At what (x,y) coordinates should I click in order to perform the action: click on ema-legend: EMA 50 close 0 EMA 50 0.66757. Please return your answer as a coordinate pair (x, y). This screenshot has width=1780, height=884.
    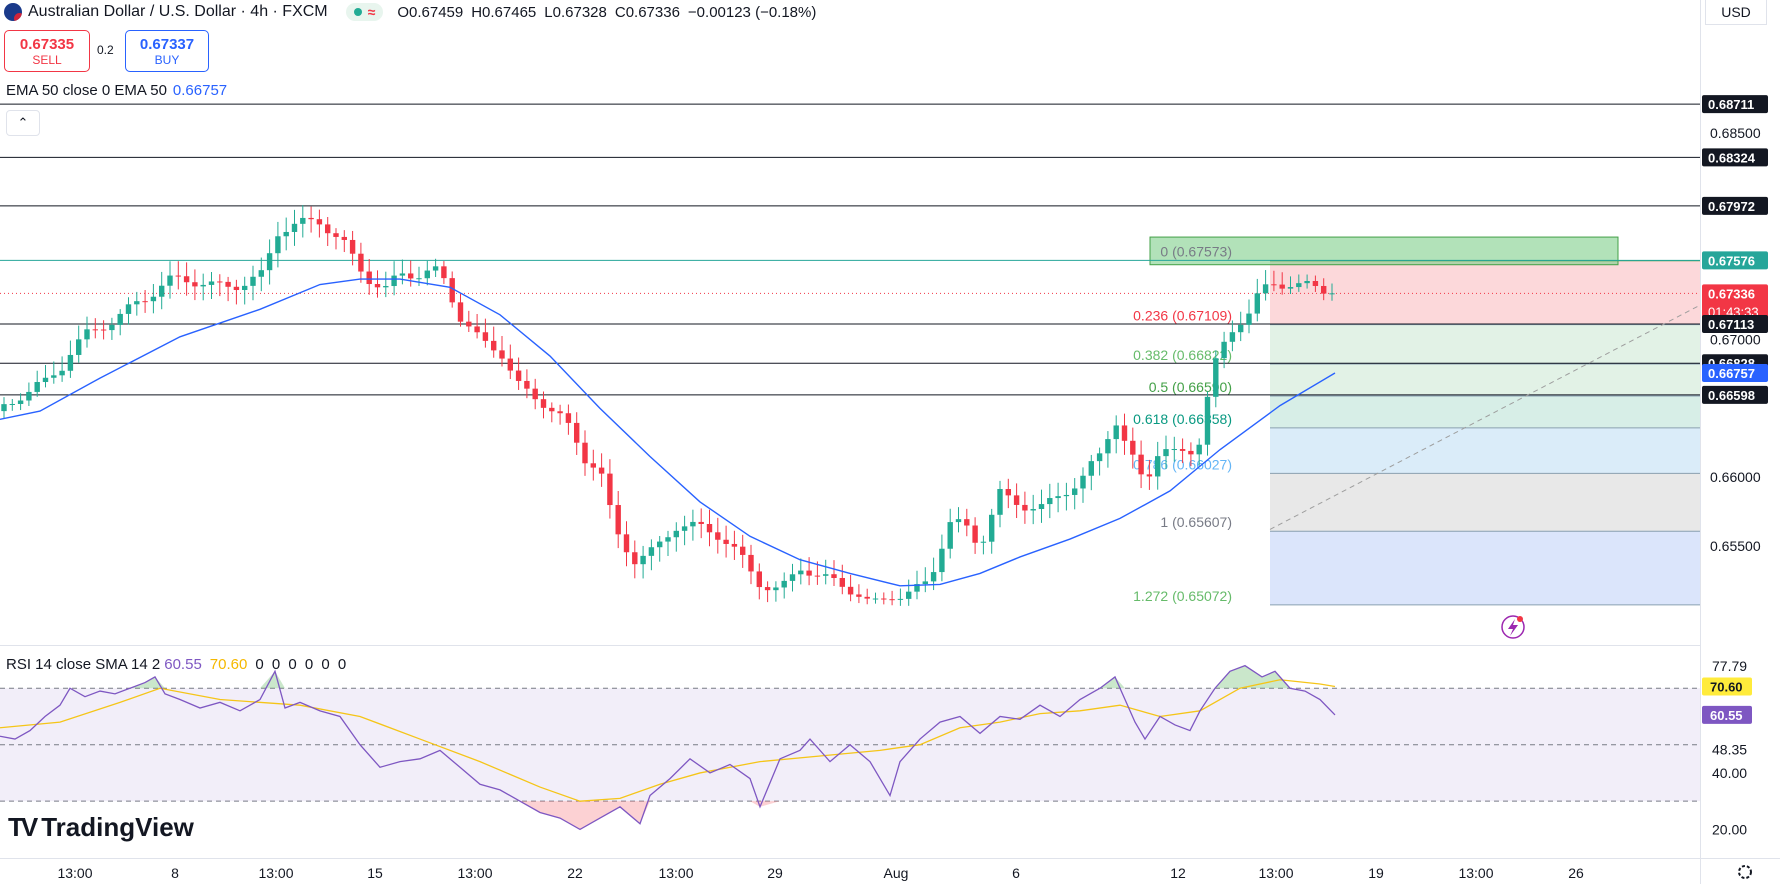
    Looking at the image, I should click on (116, 90).